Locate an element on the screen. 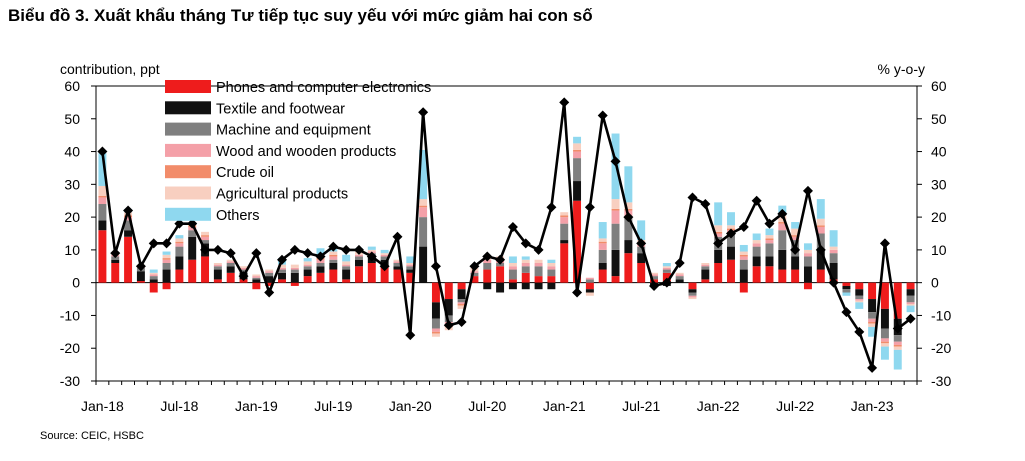 This screenshot has width=1025, height=461. x-tick-label: Jul-18 is located at coordinates (179, 406).